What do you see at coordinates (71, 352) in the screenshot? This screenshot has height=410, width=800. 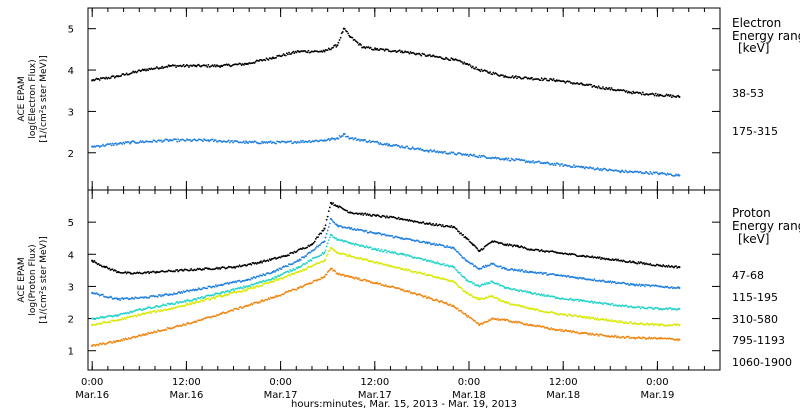 I see `y-tick-label: 1` at bounding box center [71, 352].